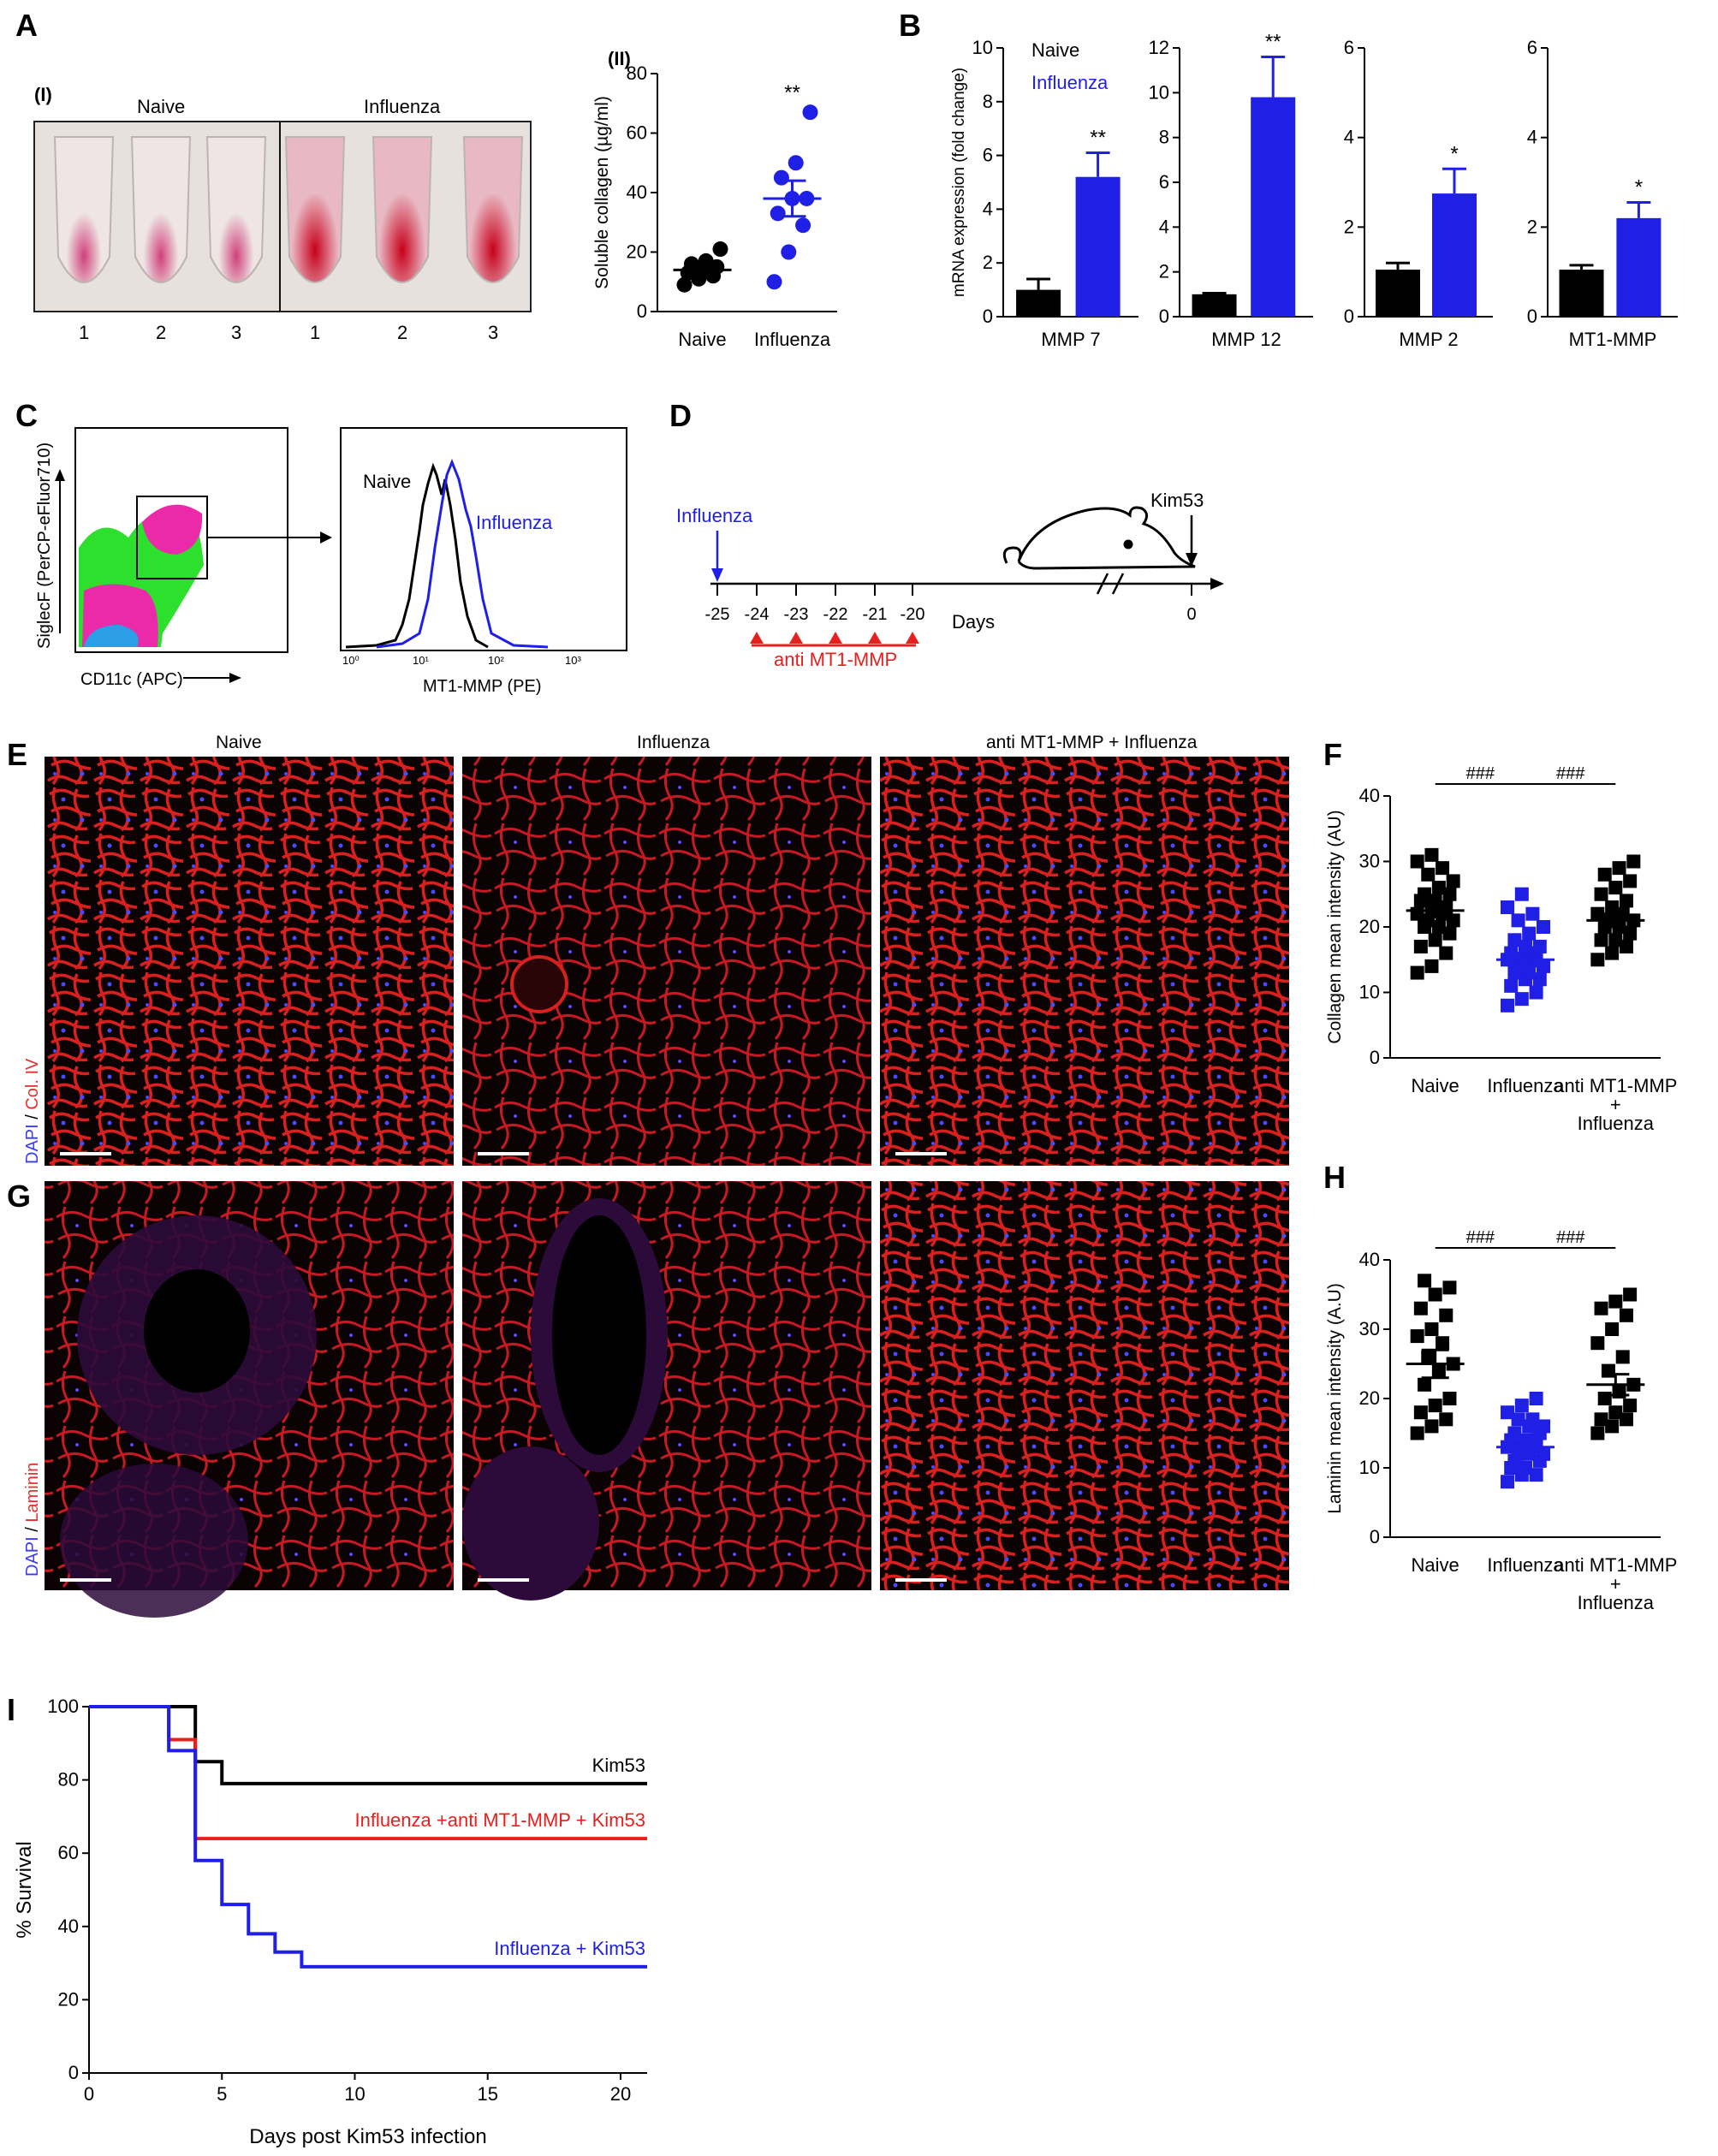 Image resolution: width=1718 pixels, height=2156 pixels. What do you see at coordinates (222, 2094) in the screenshot?
I see `x-tick-label: 5` at bounding box center [222, 2094].